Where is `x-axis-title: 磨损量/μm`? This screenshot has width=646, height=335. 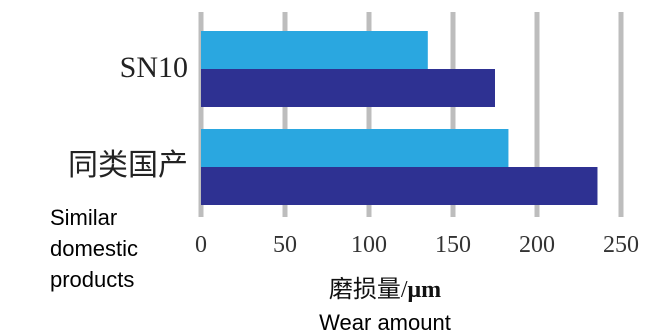
x-axis-title: 磨损量/μm is located at coordinates (385, 289).